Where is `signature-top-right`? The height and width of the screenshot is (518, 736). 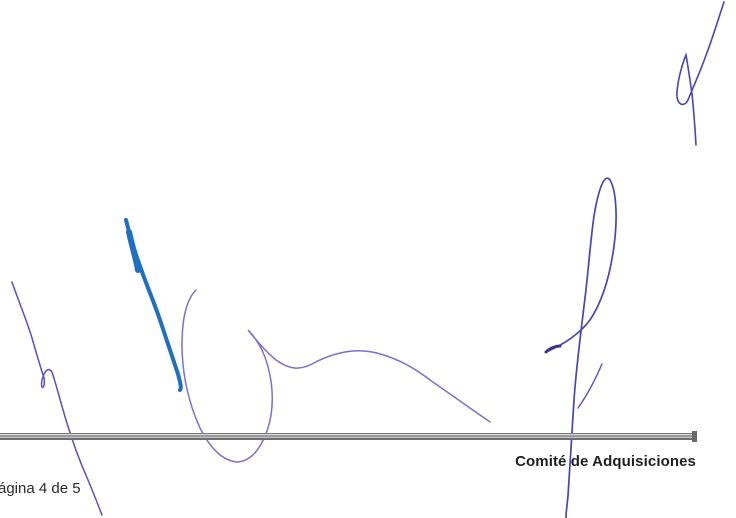
signature-top-right is located at coordinates (700, 73).